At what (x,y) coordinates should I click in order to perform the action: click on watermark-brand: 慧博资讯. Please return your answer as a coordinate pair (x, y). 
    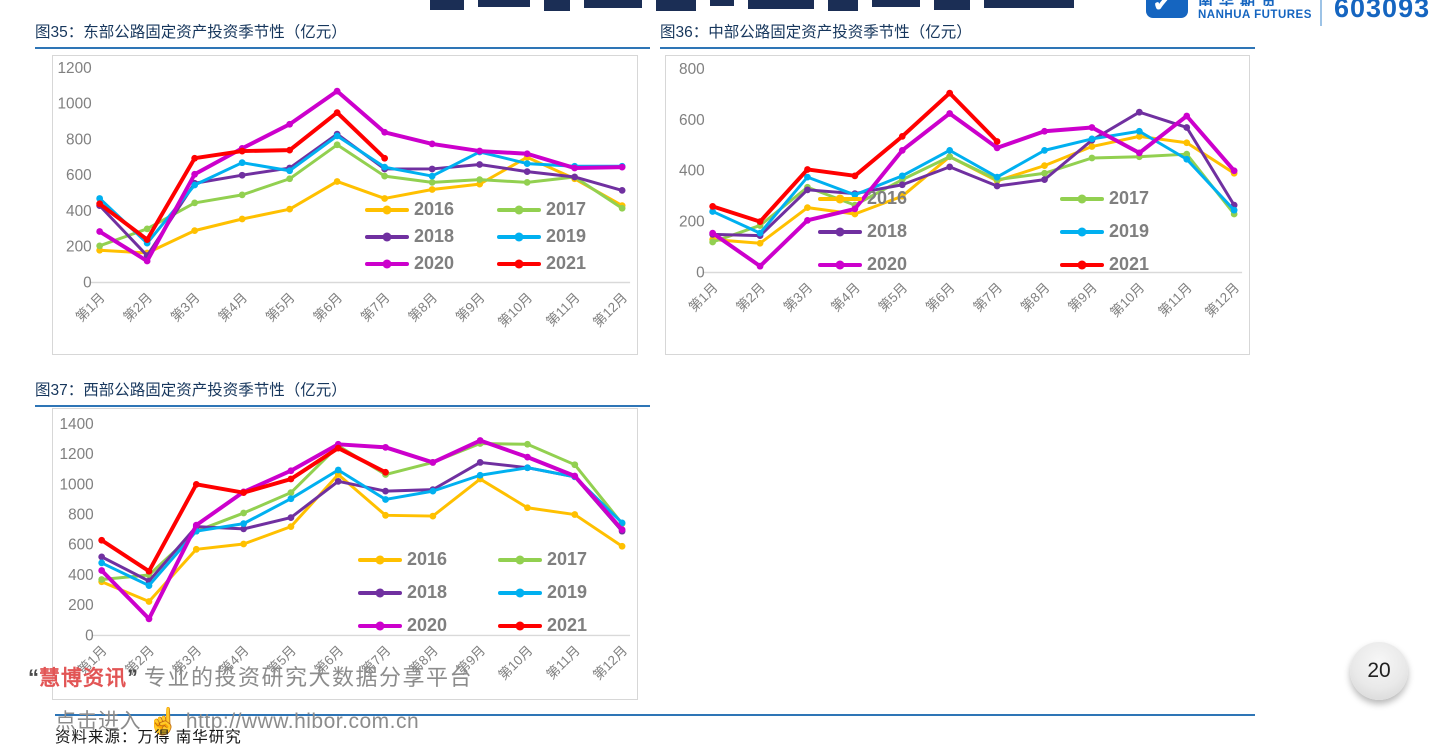
    Looking at the image, I should click on (83, 678).